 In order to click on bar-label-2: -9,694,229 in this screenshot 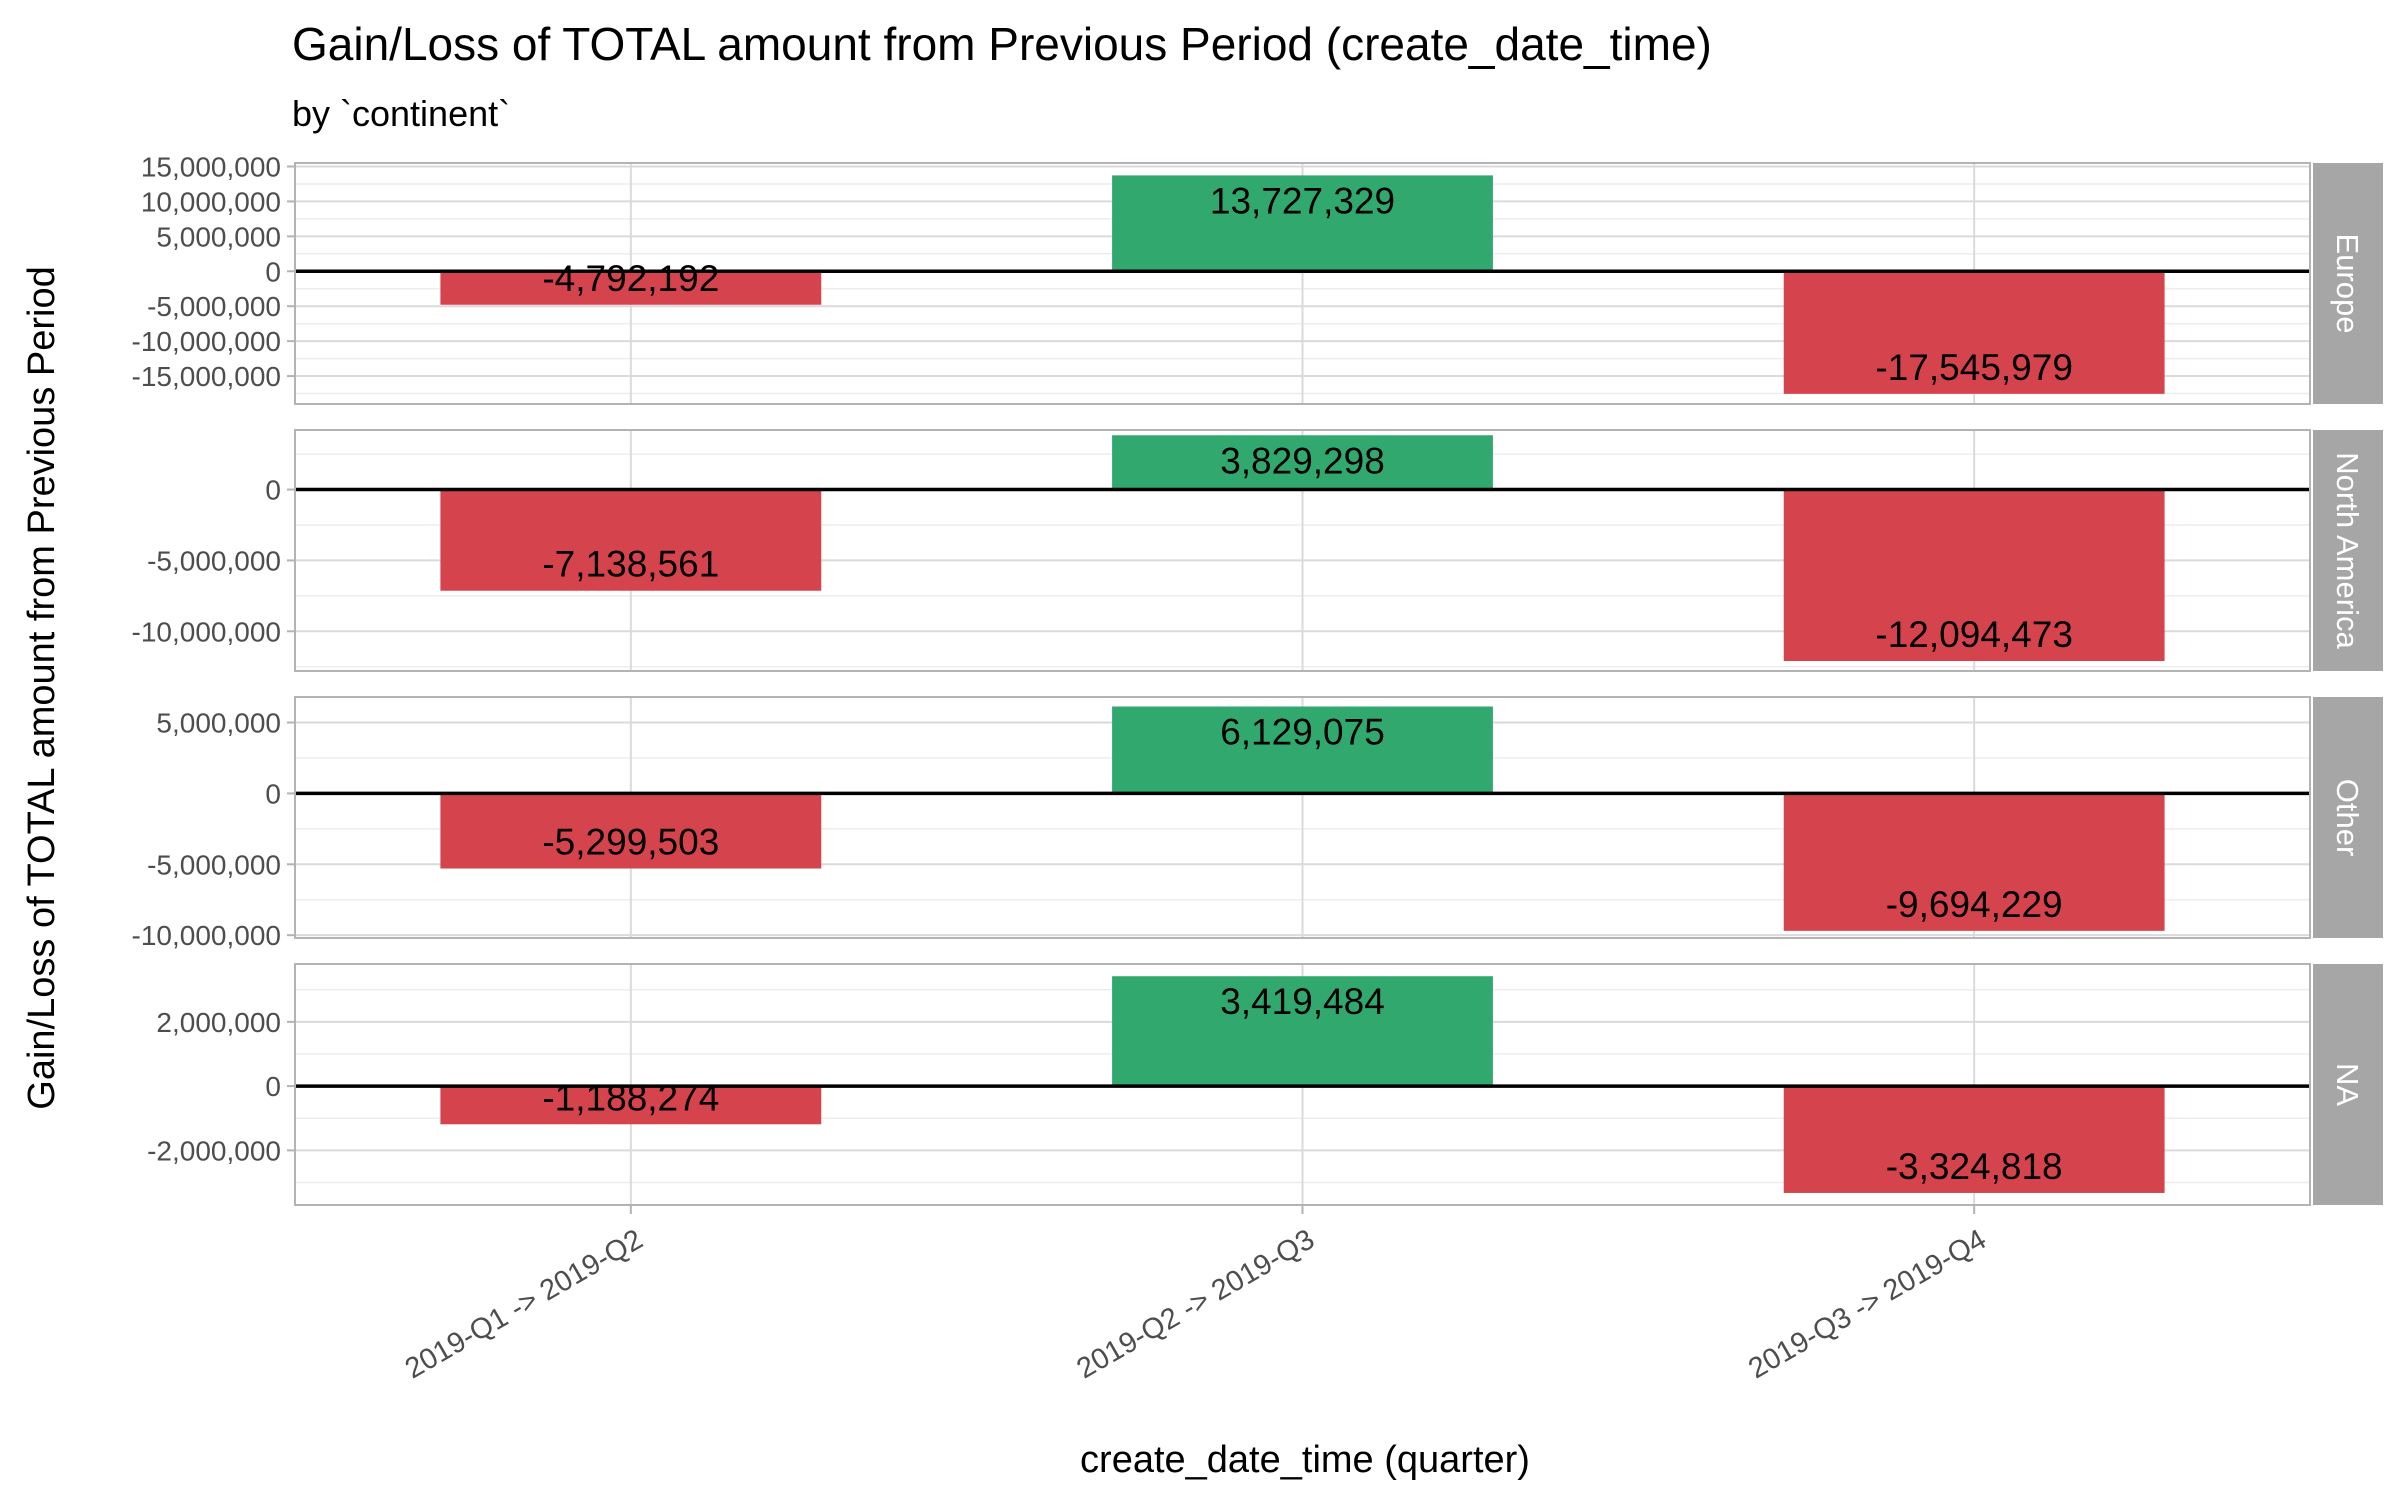, I will do `click(1974, 904)`.